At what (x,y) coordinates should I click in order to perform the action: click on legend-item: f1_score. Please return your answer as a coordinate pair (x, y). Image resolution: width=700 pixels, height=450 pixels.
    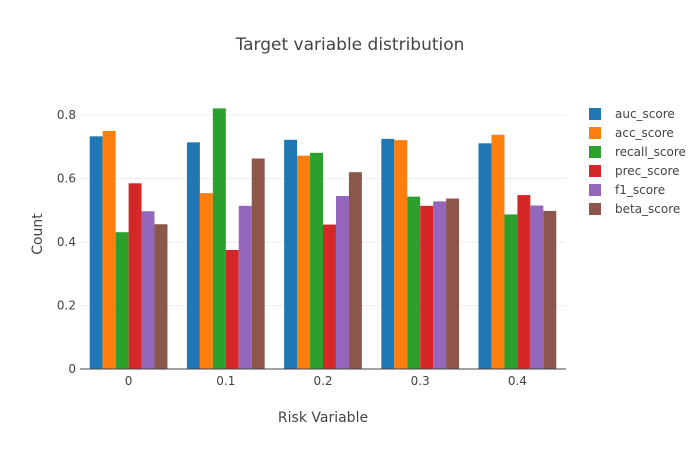
    Looking at the image, I should click on (627, 190).